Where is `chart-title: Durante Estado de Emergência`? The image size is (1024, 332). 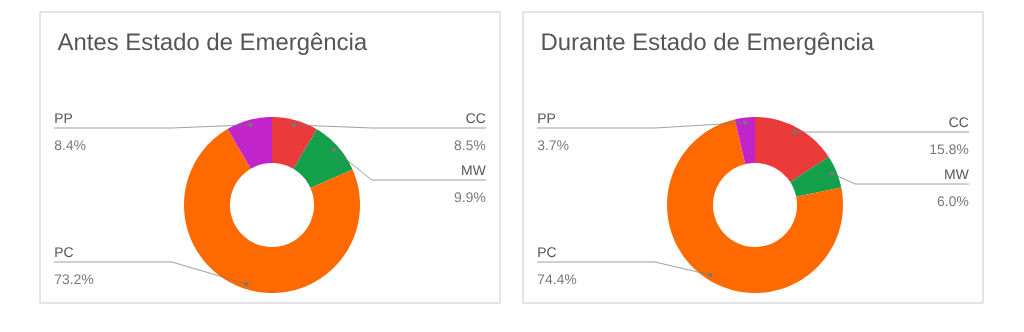 chart-title: Durante Estado de Emergência is located at coordinates (708, 43).